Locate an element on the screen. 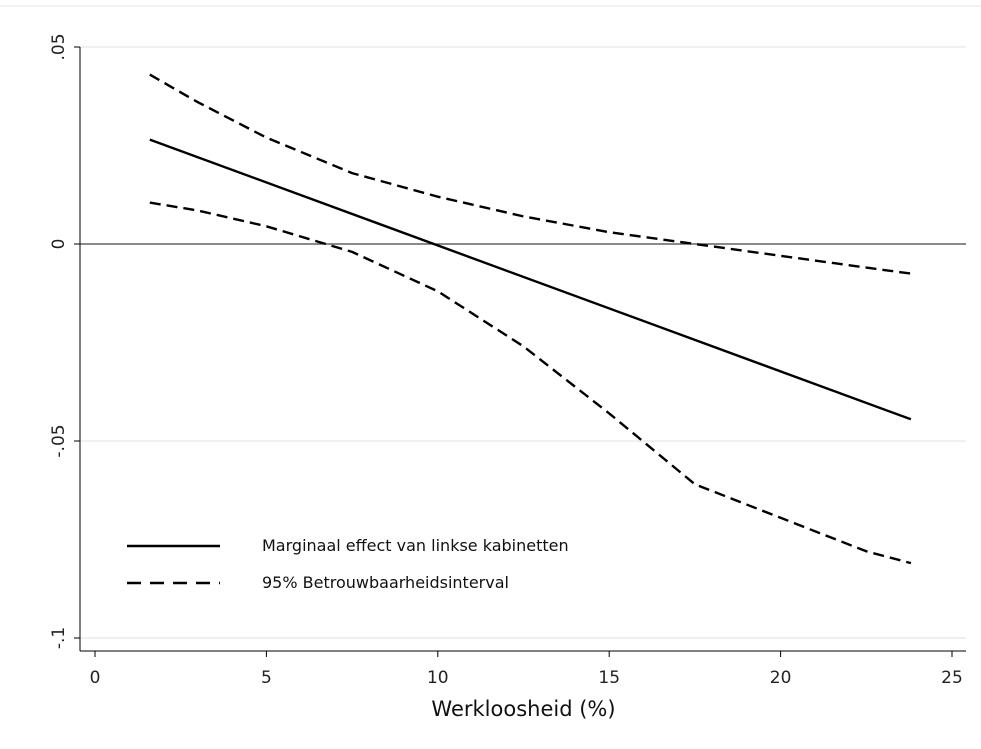 The height and width of the screenshot is (749, 981). legend-label: 95% Betrouwbaarheidsinterval is located at coordinates (385, 582).